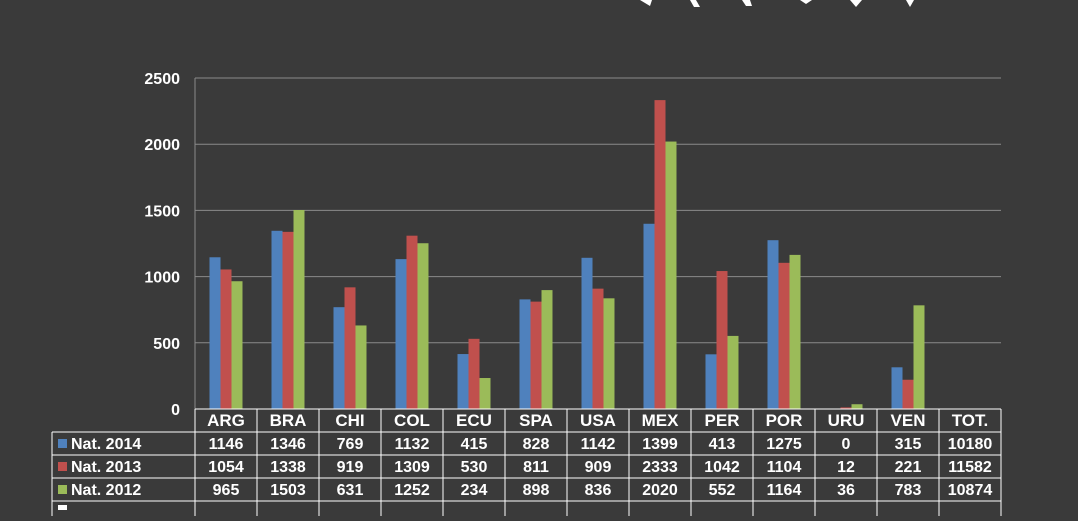  Describe the element at coordinates (349, 420) in the screenshot. I see `table-header-chi: CHI` at that location.